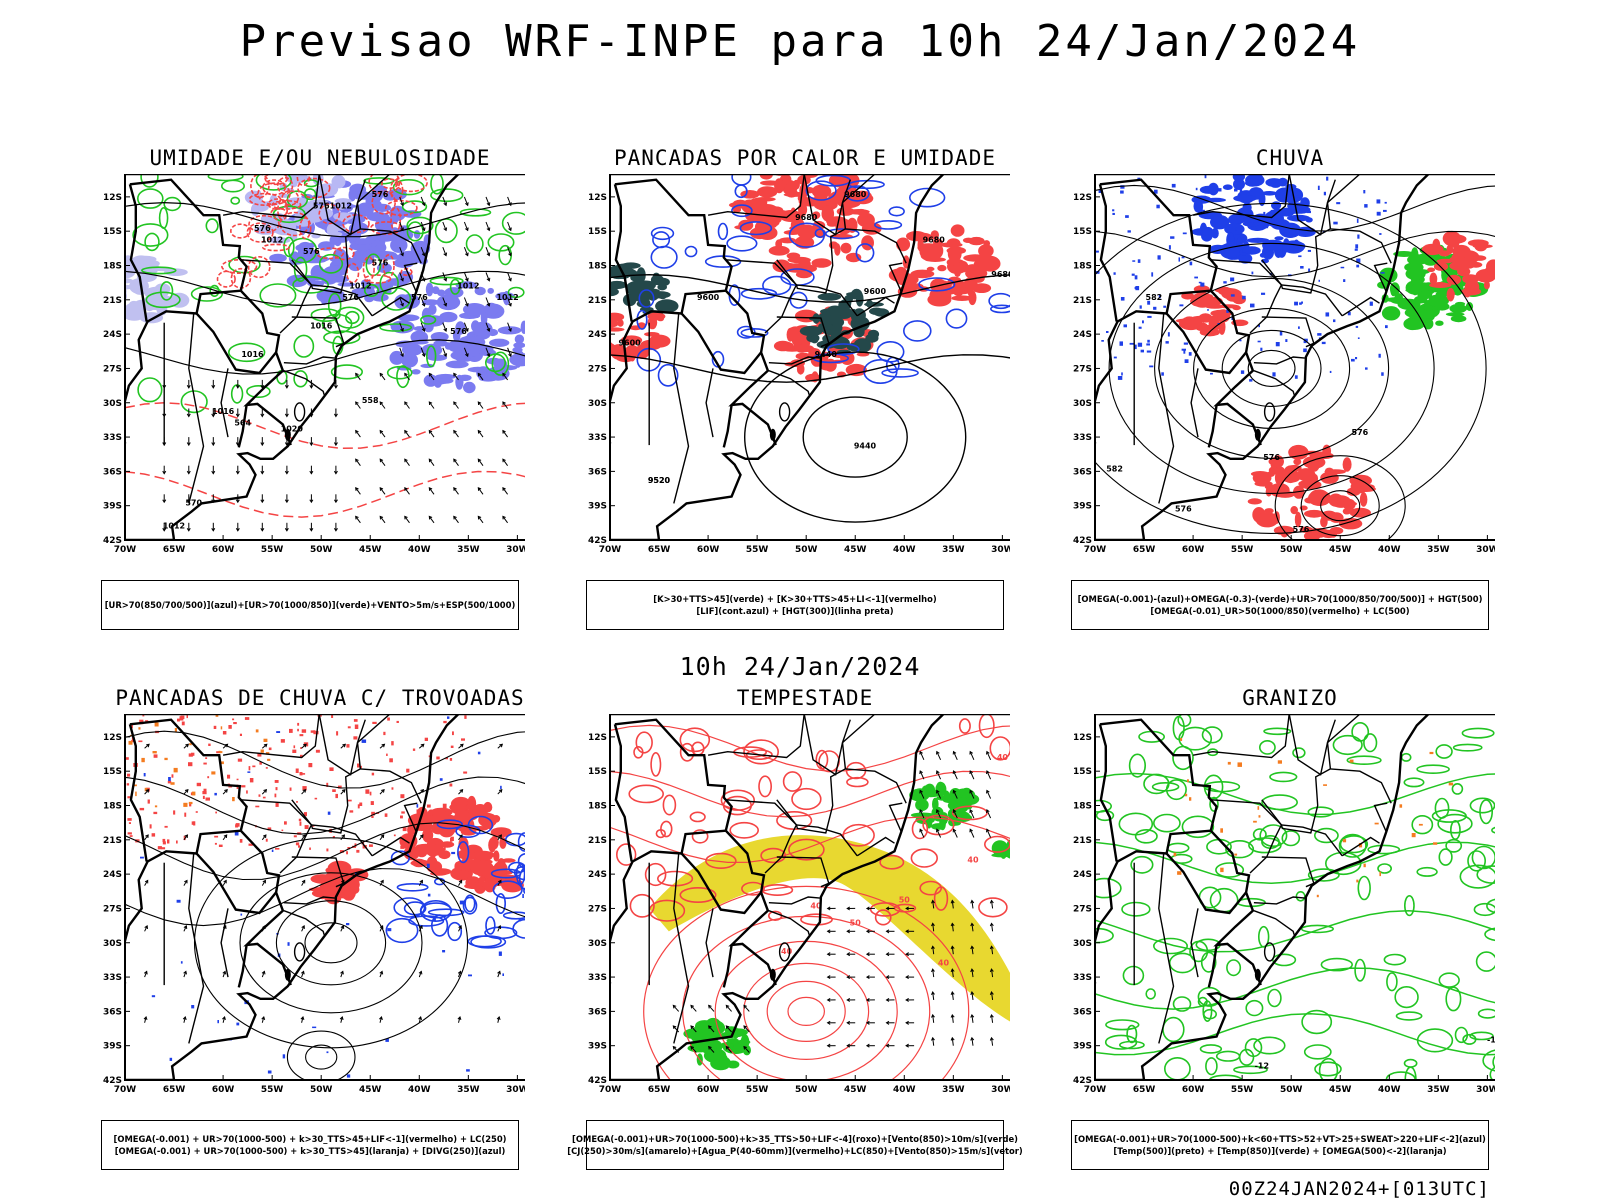 The width and height of the screenshot is (1600, 1200). What do you see at coordinates (876, 311) in the screenshot?
I see `unstable-moist-area` at bounding box center [876, 311].